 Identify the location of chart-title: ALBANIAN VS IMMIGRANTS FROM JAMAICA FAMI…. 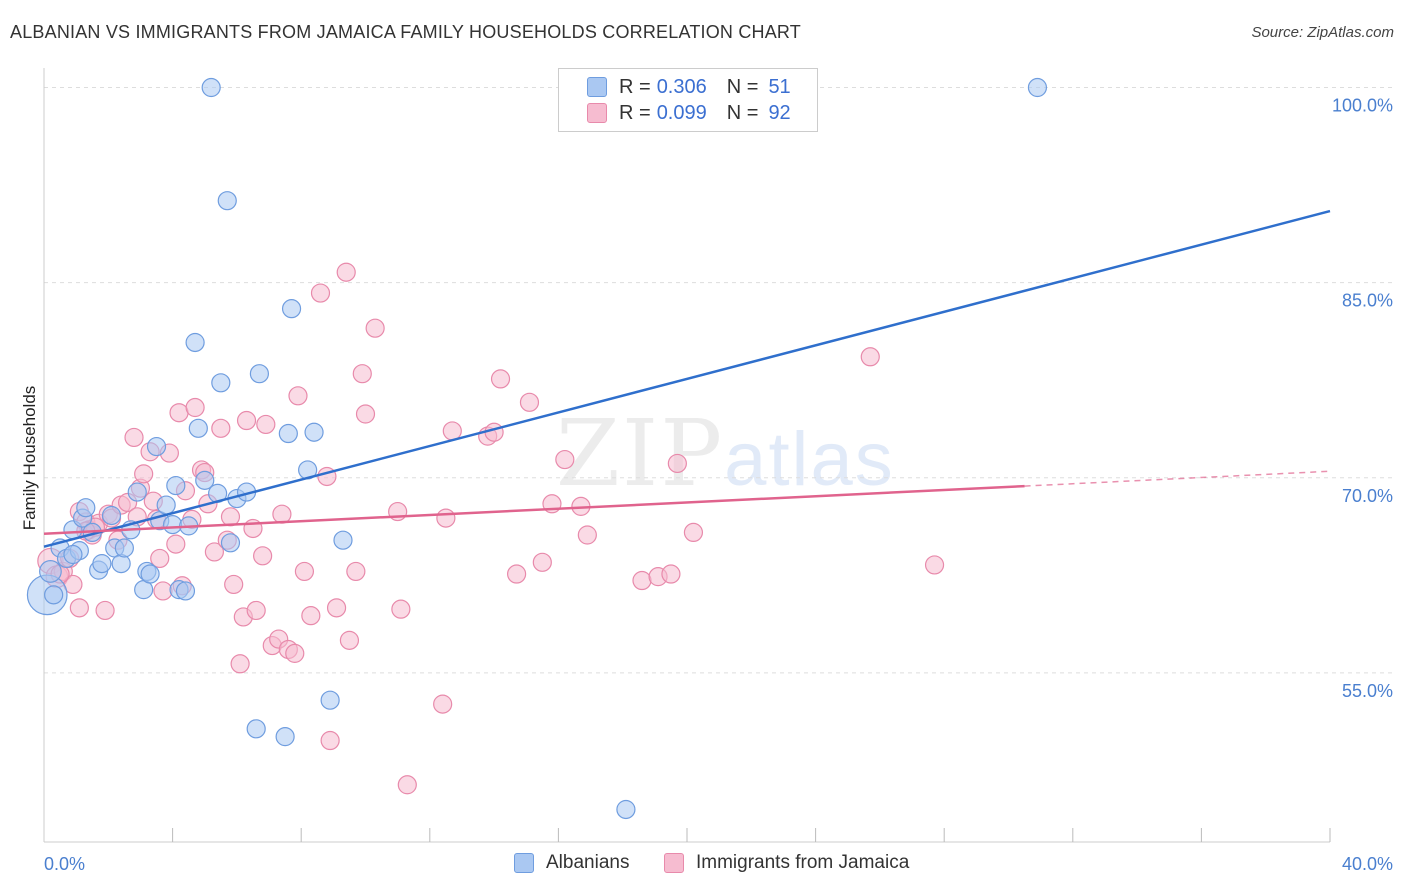
(405, 32).